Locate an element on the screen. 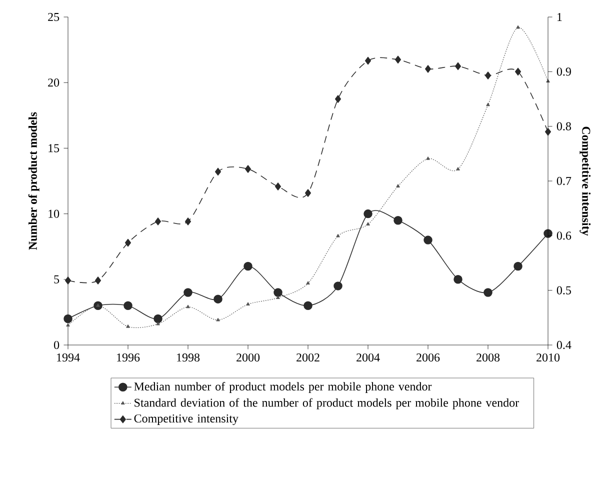  y-tick-label: 15 is located at coordinates (54, 148).